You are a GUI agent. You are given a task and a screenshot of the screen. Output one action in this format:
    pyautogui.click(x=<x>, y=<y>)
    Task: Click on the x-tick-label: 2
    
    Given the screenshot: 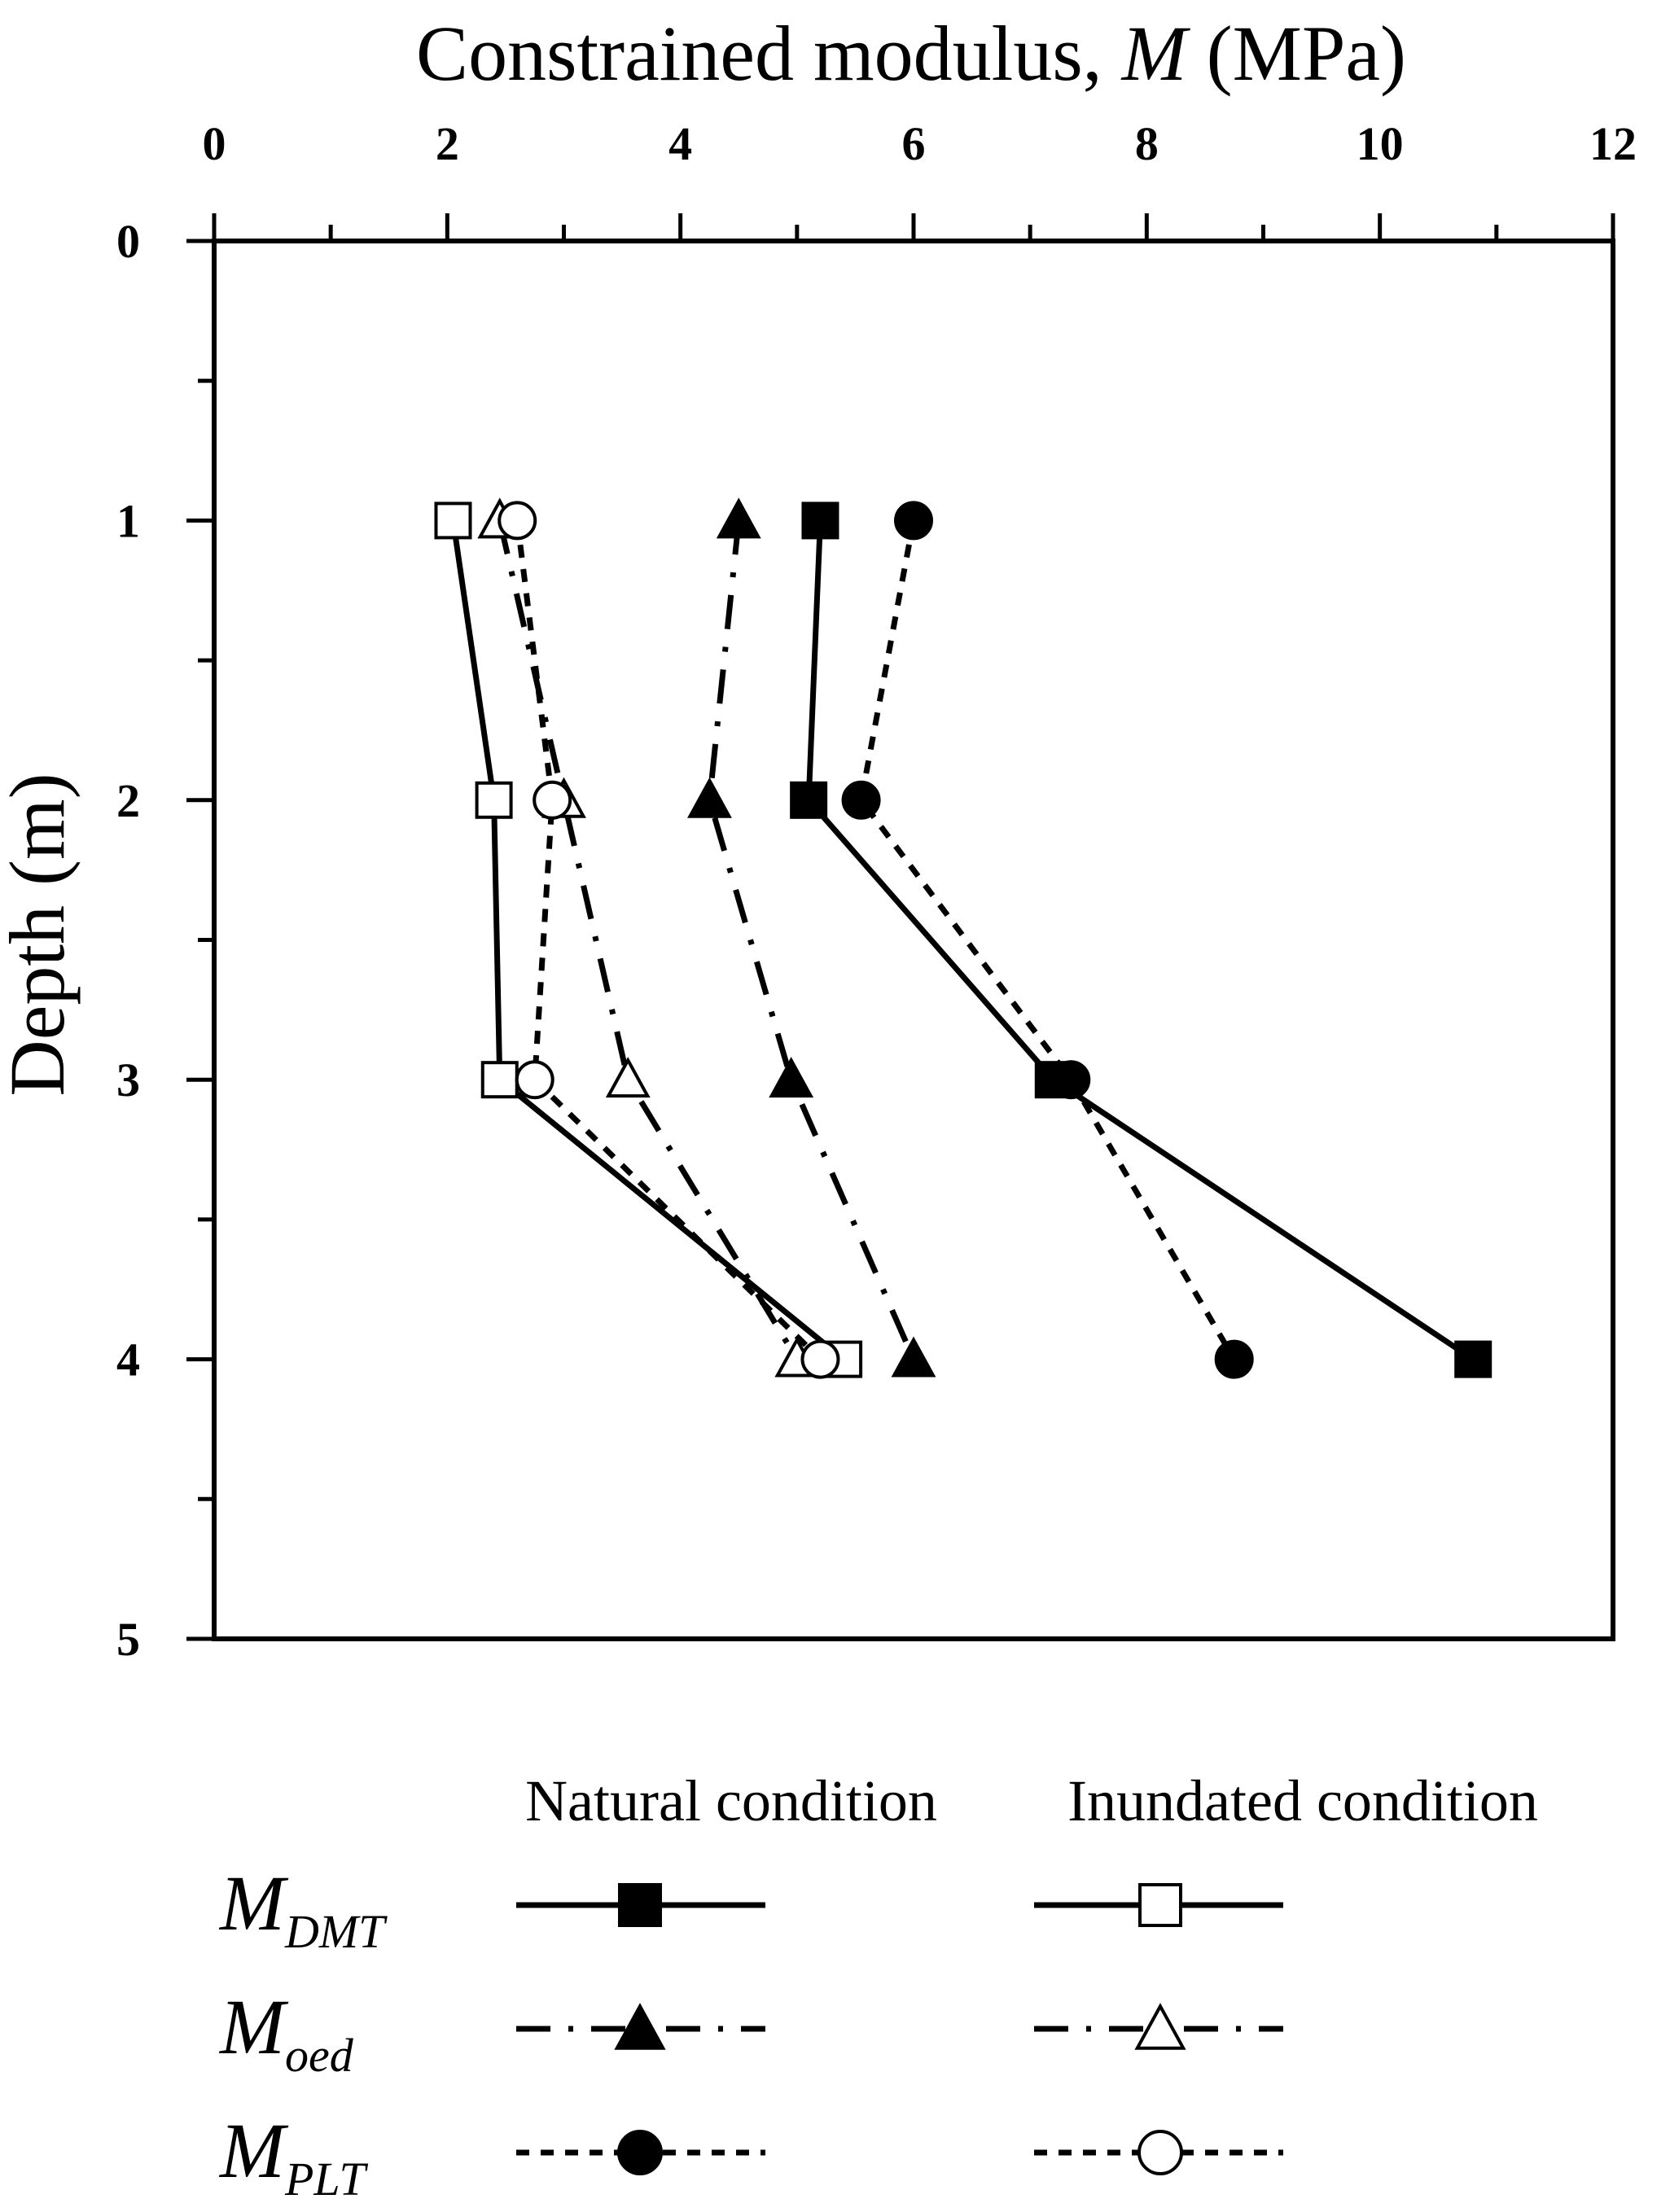 What is the action you would take?
    pyautogui.click(x=447, y=143)
    